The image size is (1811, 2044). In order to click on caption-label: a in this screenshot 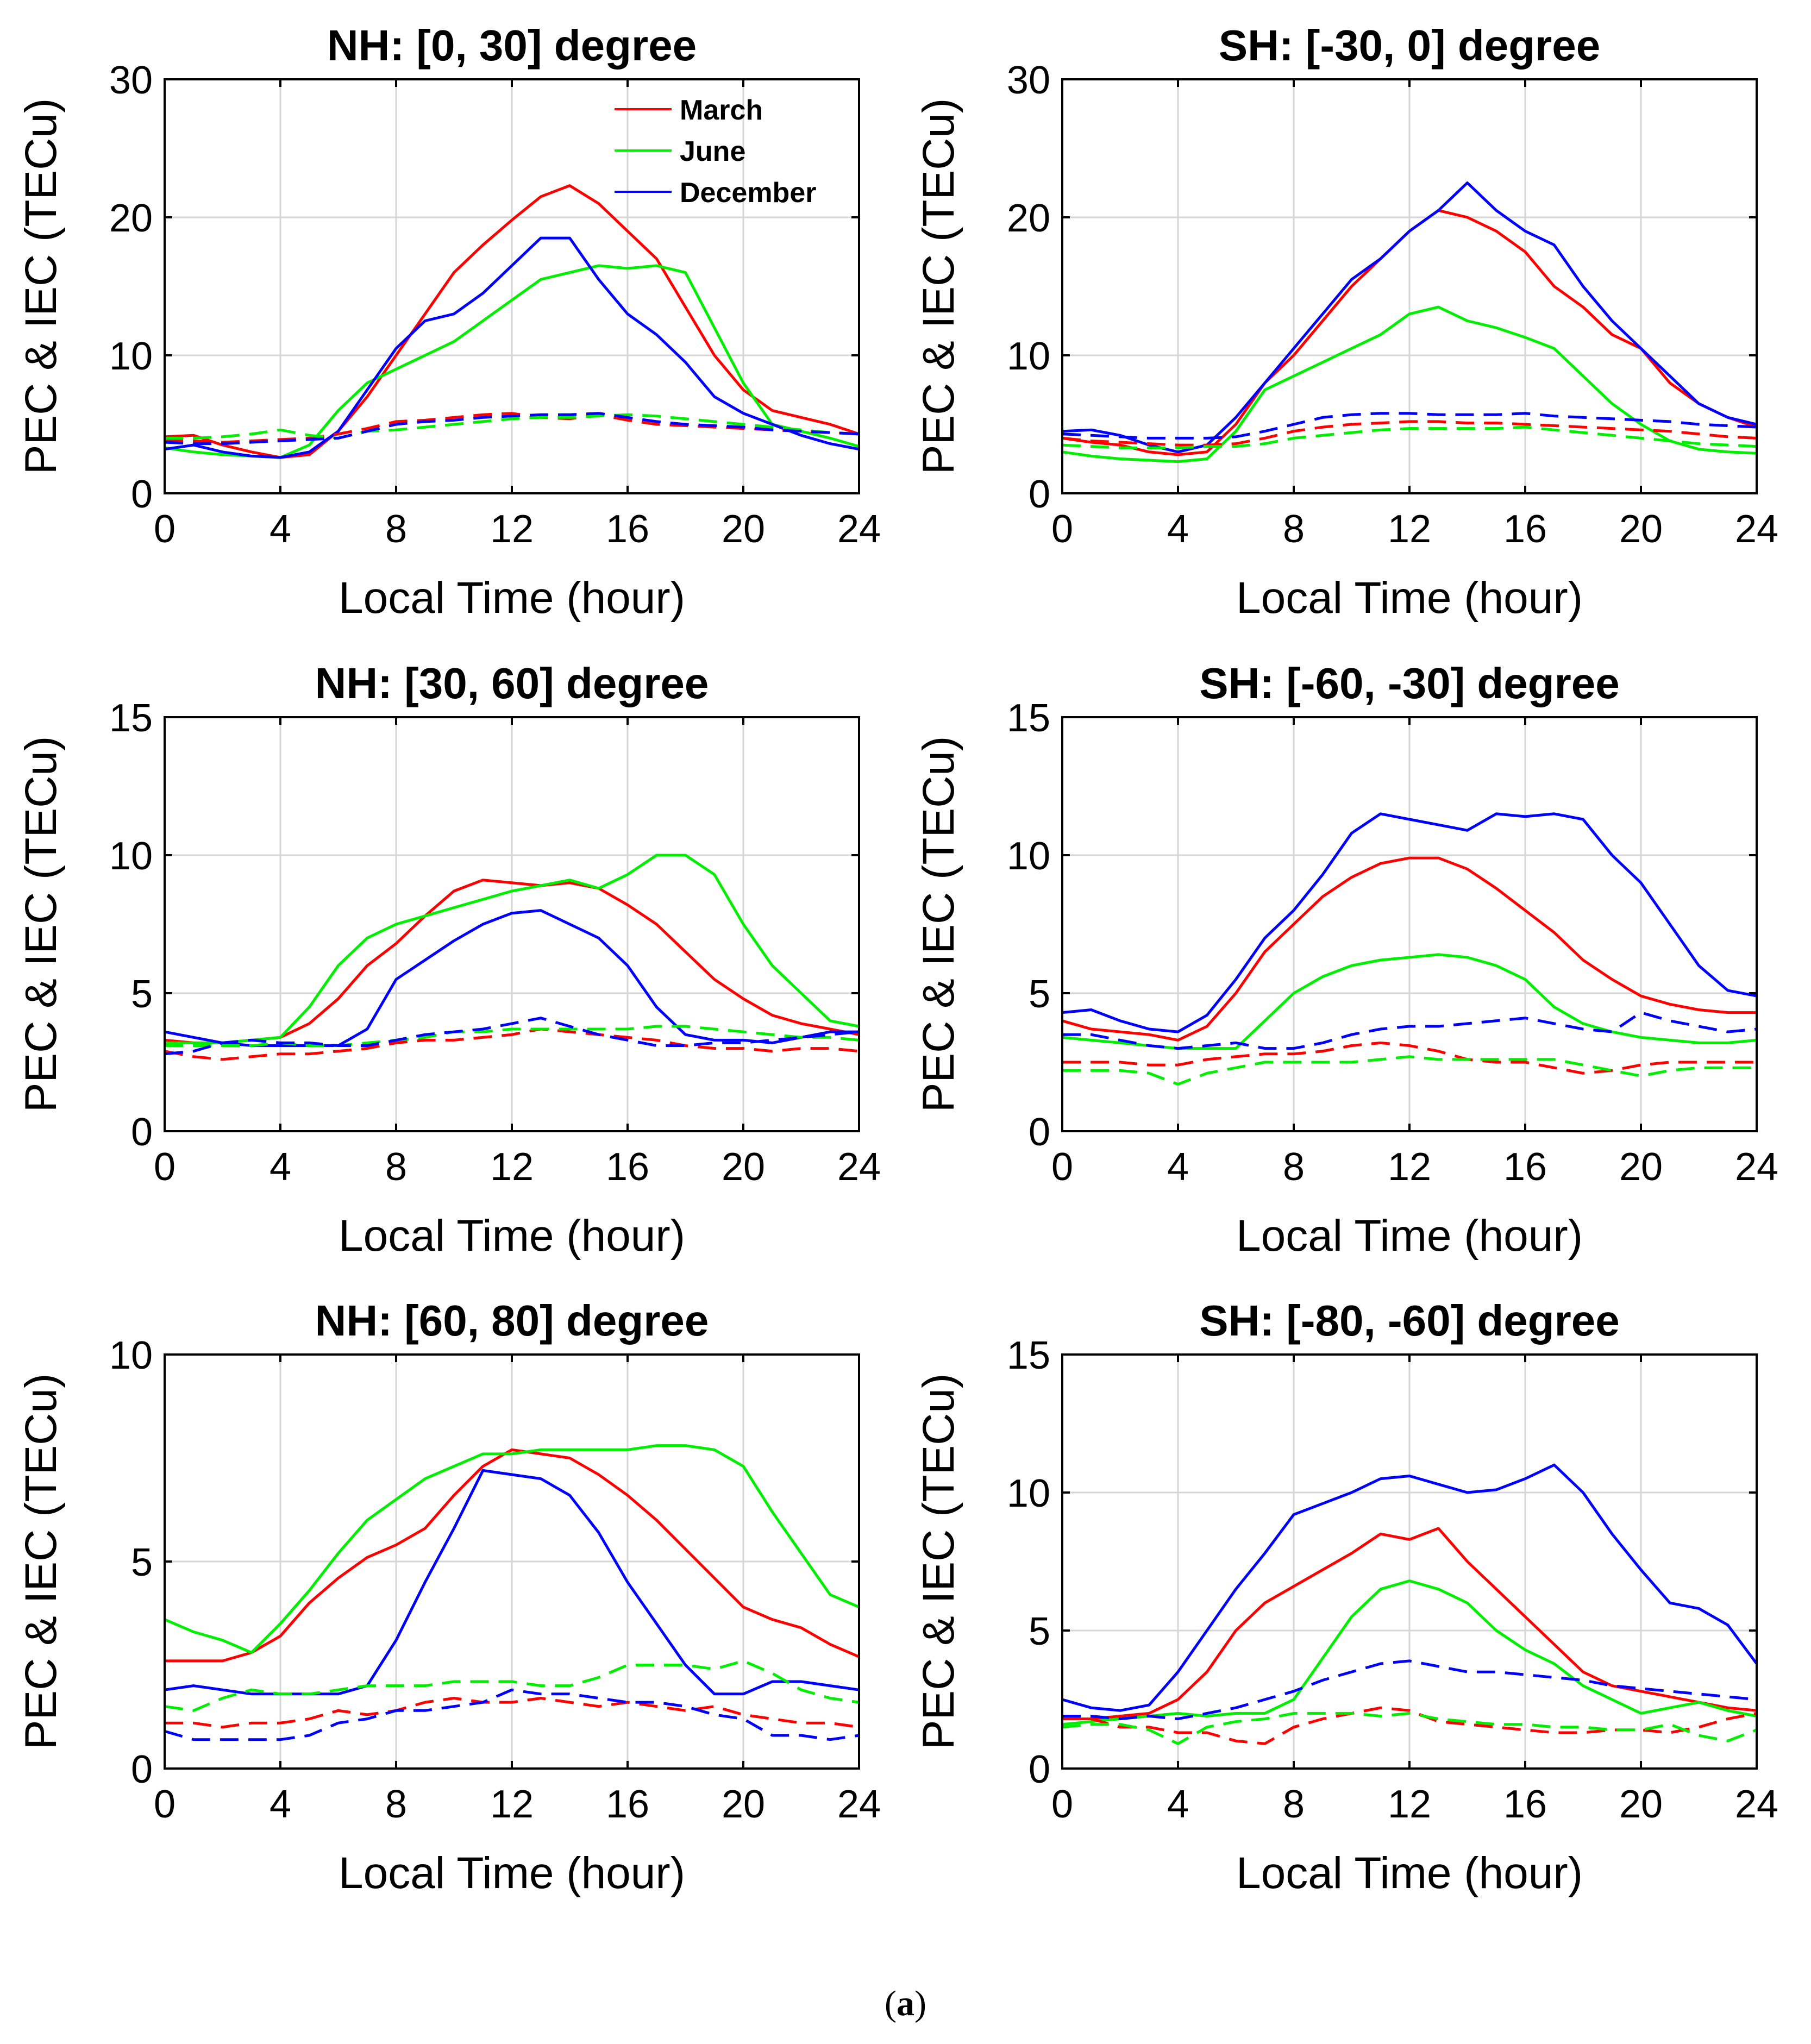, I will do `click(906, 2003)`.